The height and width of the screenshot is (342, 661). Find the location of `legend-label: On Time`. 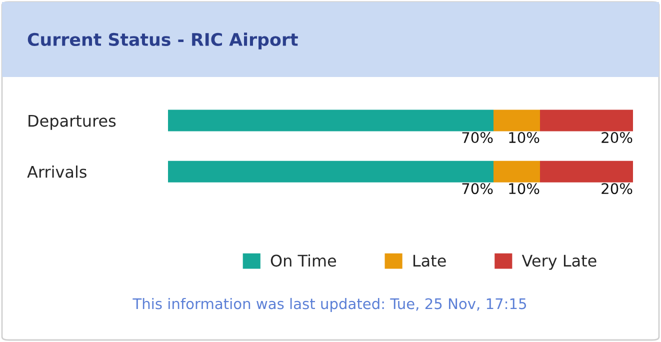

legend-label: On Time is located at coordinates (303, 260).